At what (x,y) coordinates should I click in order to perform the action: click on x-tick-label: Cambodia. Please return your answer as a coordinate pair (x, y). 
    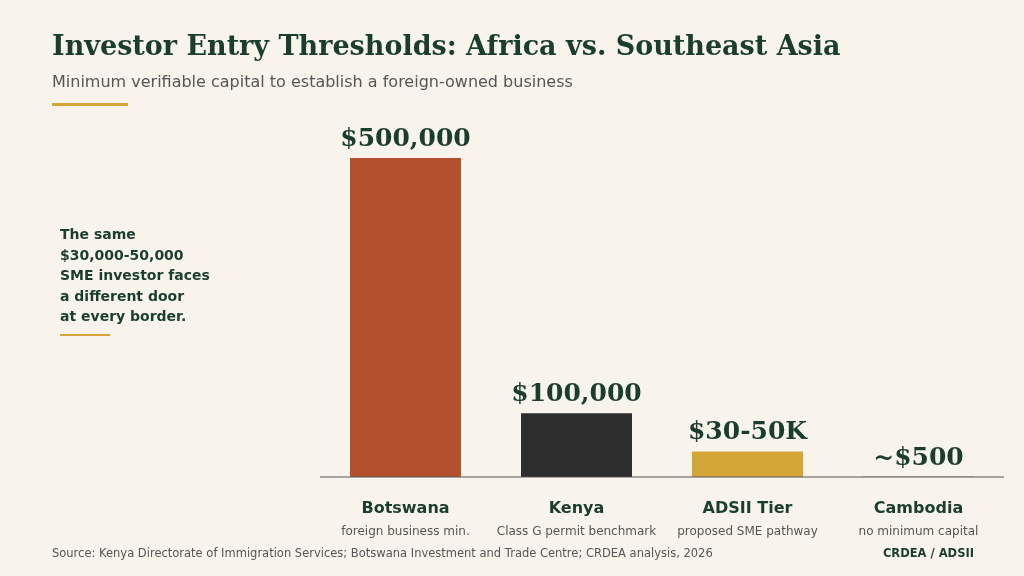
    Looking at the image, I should click on (918, 507).